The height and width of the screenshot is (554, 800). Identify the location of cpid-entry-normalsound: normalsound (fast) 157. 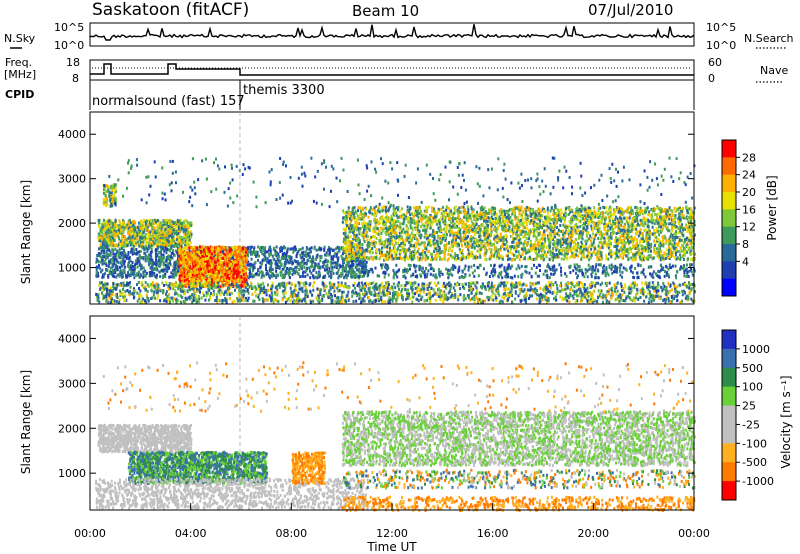
(168, 101).